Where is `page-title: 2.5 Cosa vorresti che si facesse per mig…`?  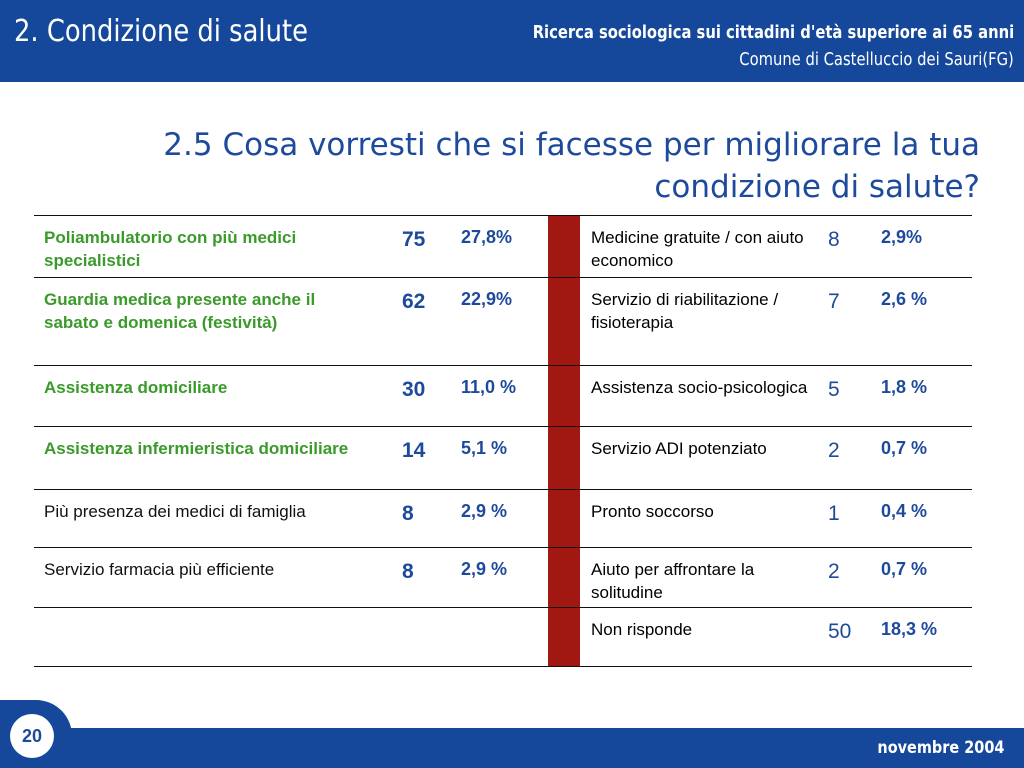
page-title: 2.5 Cosa vorresti che si facesse per mig… is located at coordinates (571, 166).